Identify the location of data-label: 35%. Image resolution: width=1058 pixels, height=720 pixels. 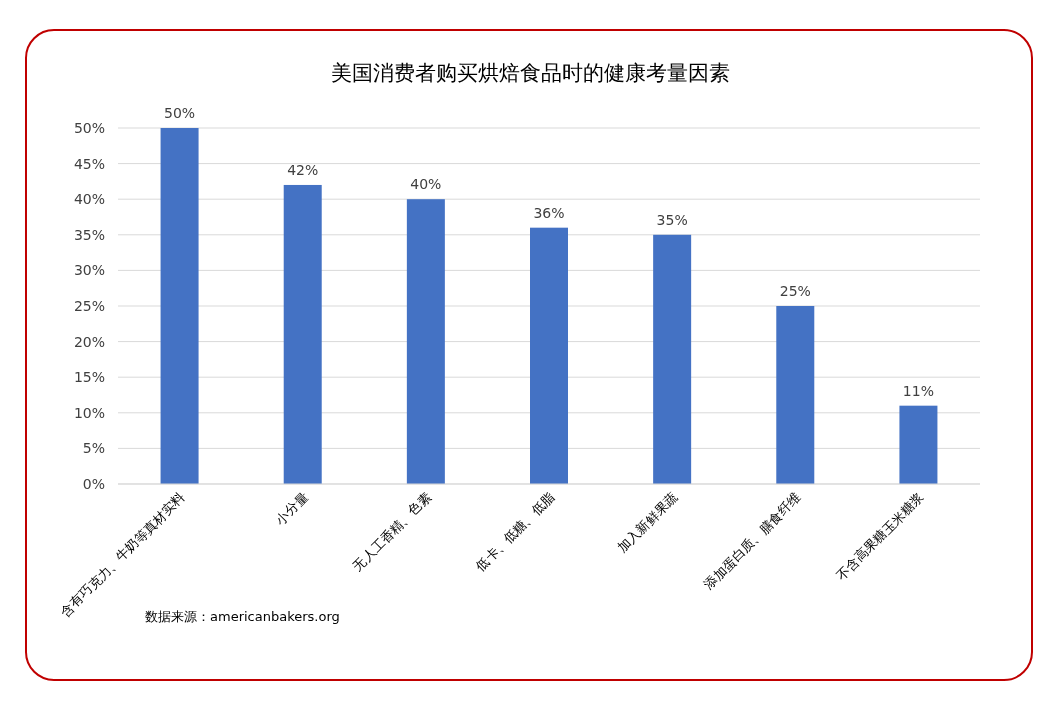
(672, 219).